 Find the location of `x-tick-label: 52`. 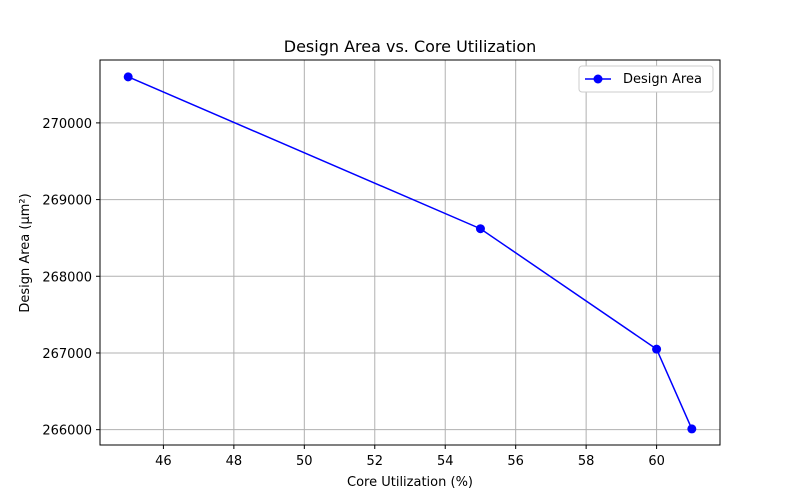

x-tick-label: 52 is located at coordinates (374, 461).